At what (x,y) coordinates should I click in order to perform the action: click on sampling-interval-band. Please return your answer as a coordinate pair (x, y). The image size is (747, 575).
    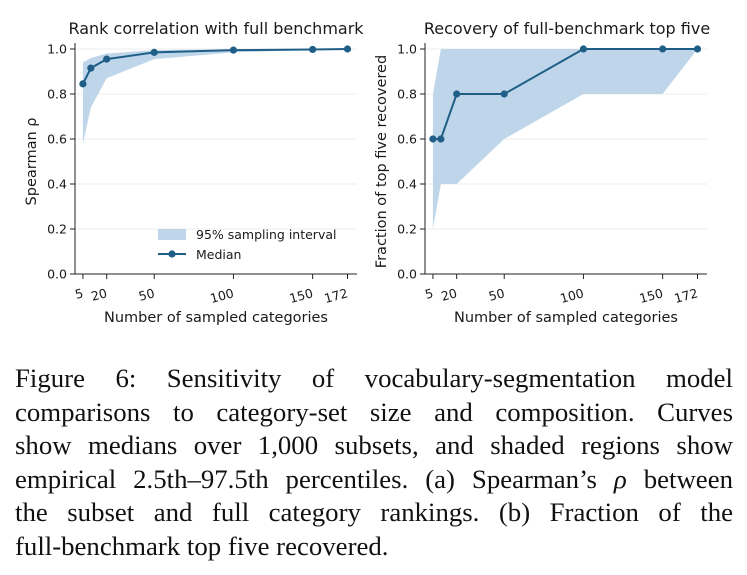
    Looking at the image, I should click on (215, 96).